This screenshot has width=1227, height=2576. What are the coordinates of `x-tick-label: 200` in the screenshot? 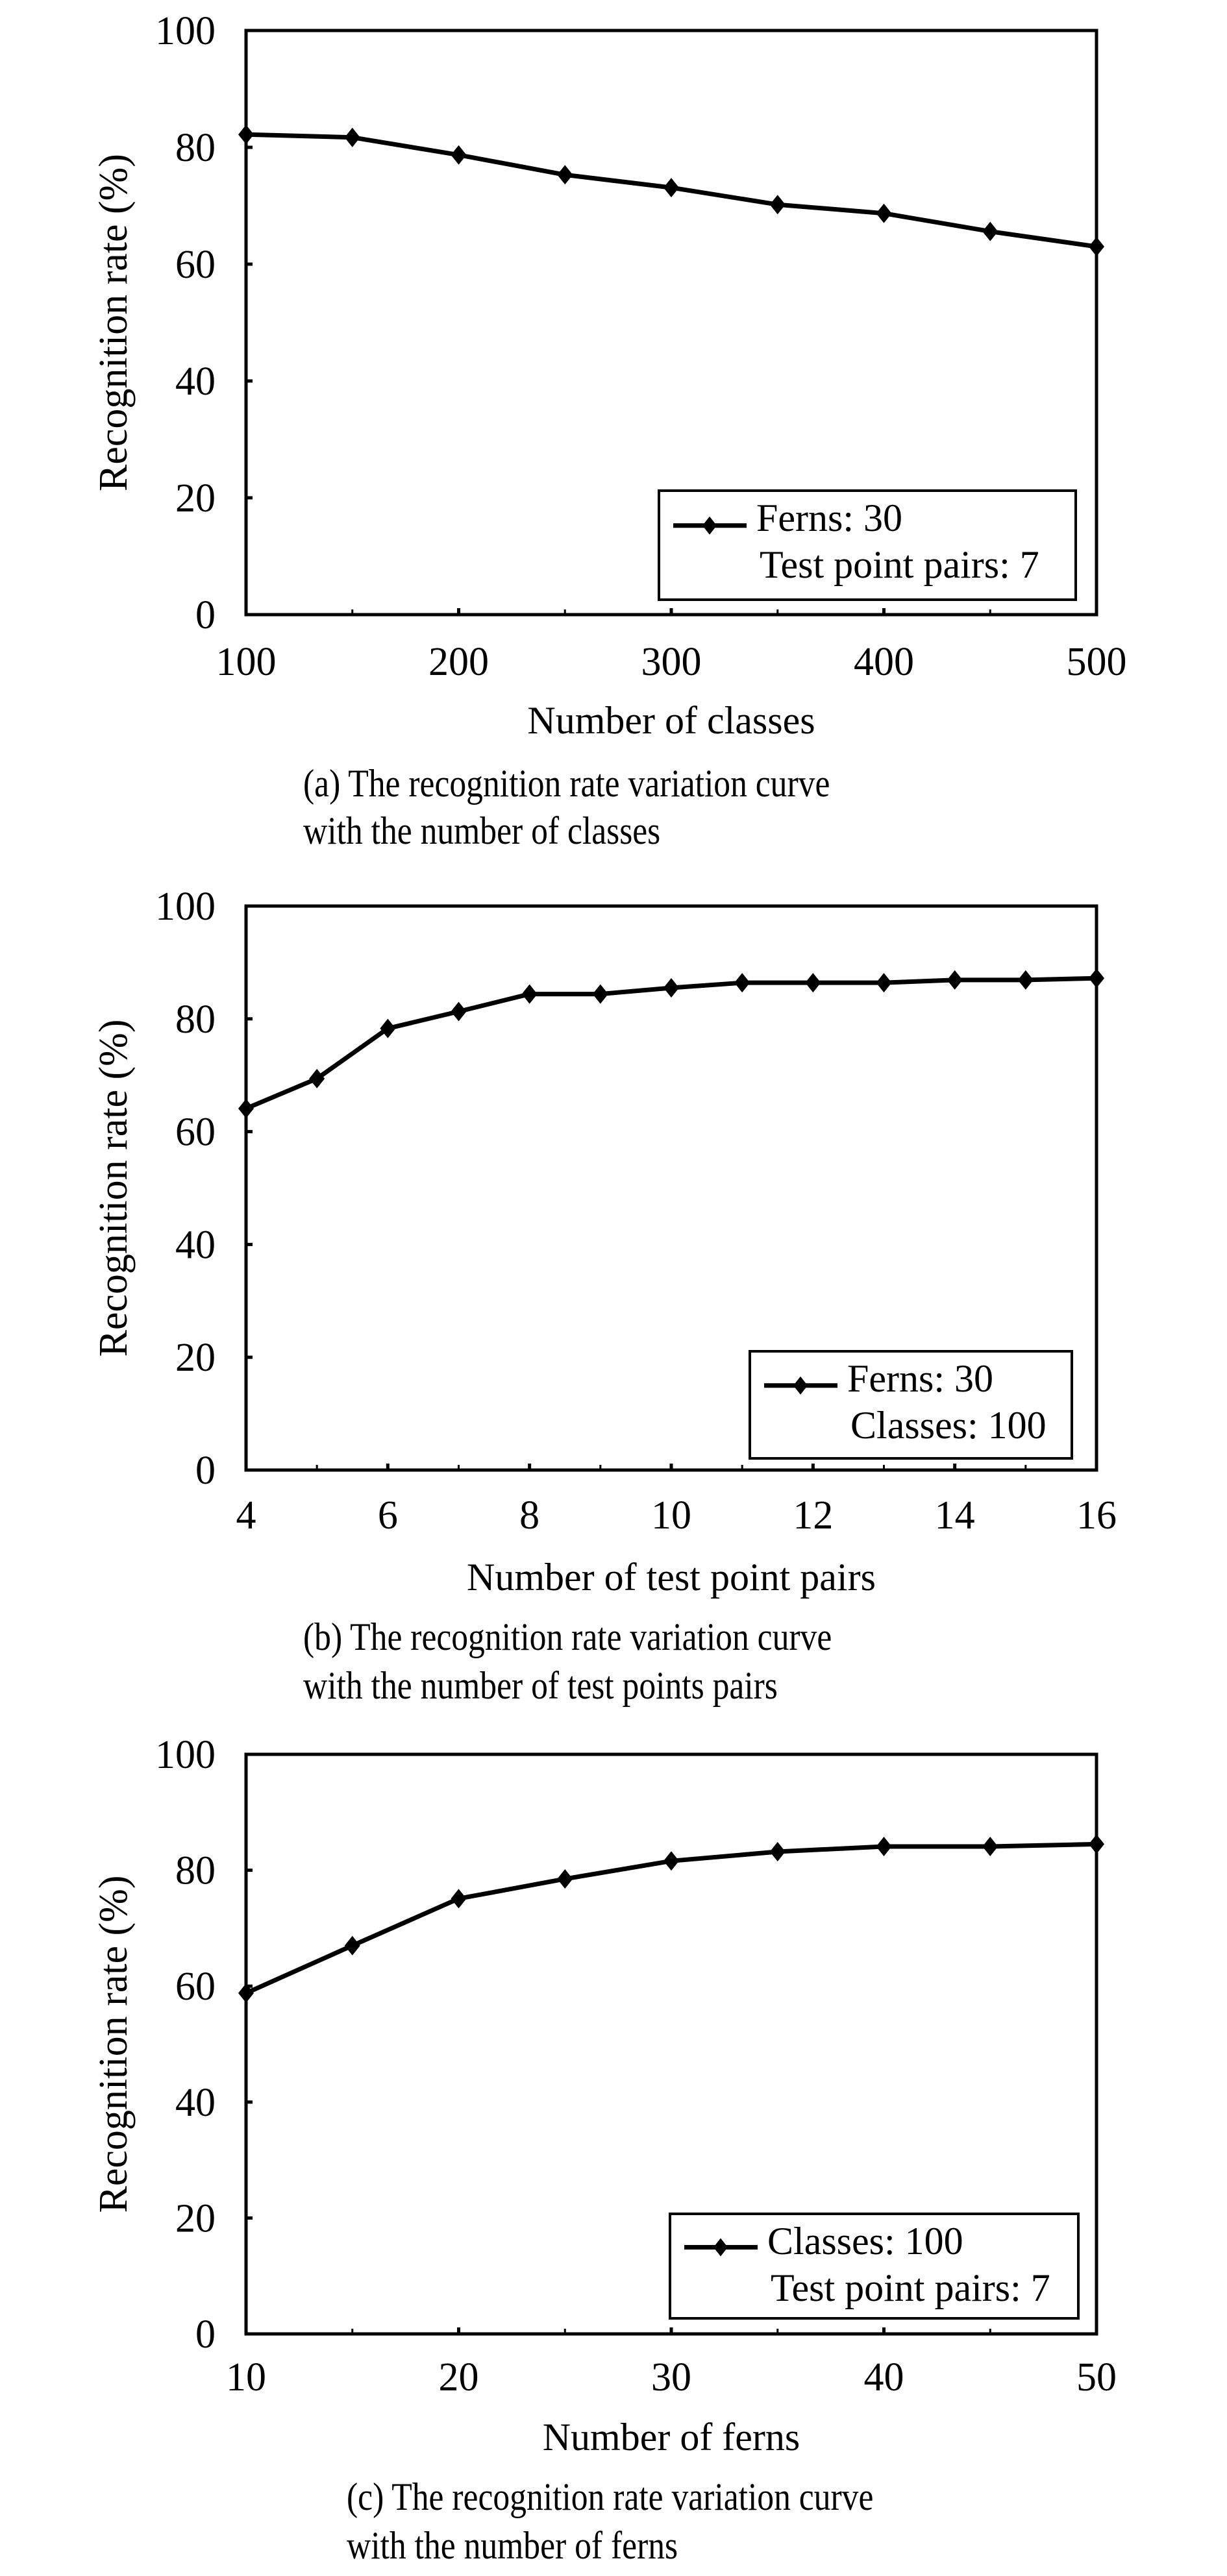 It's located at (459, 662).